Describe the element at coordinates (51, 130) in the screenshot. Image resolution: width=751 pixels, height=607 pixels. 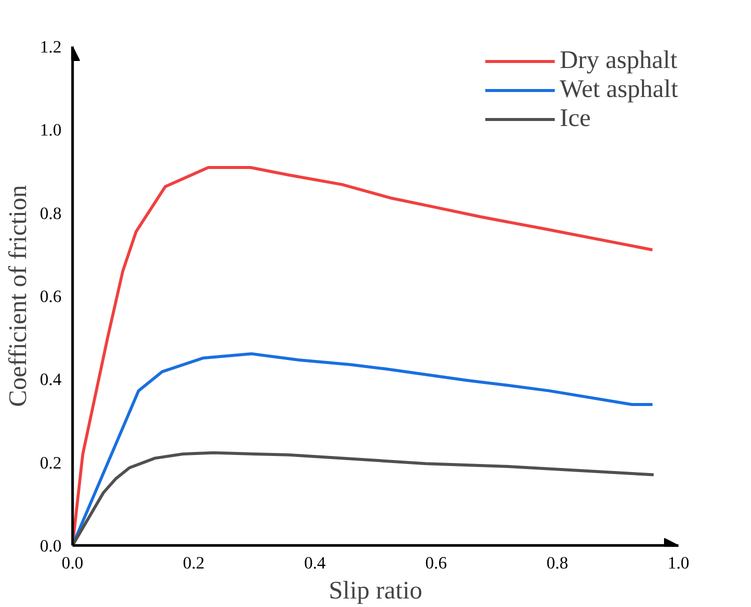
I see `y-tick-label: 1.0` at that location.